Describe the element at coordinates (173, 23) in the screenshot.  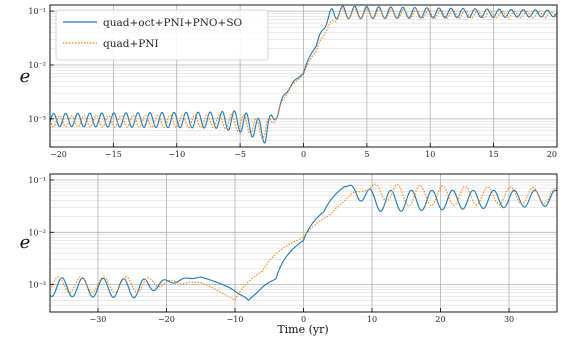
I see `legend-label-series-1: quad+oct+PNI+PNO+SO` at that location.